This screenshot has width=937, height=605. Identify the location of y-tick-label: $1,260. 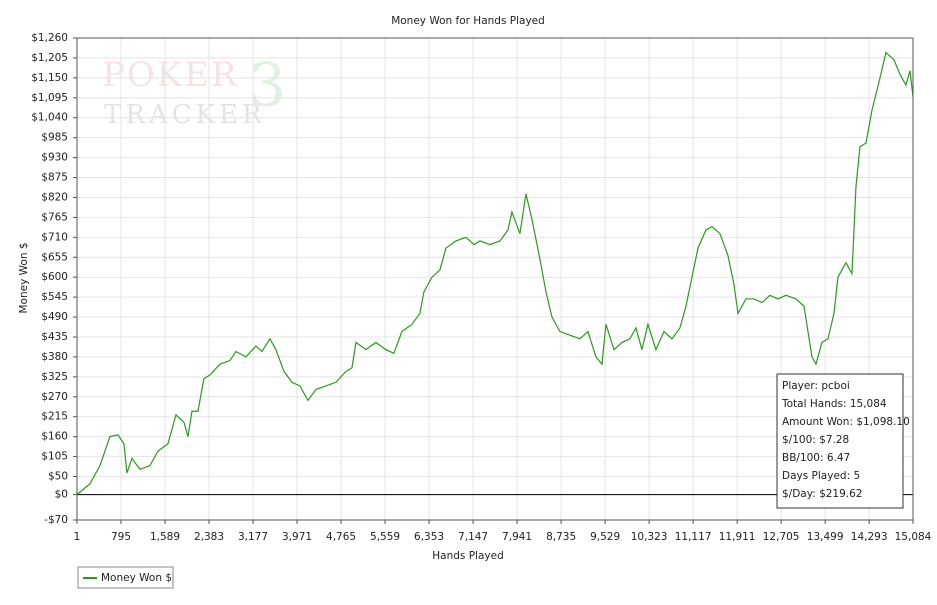
(49, 38).